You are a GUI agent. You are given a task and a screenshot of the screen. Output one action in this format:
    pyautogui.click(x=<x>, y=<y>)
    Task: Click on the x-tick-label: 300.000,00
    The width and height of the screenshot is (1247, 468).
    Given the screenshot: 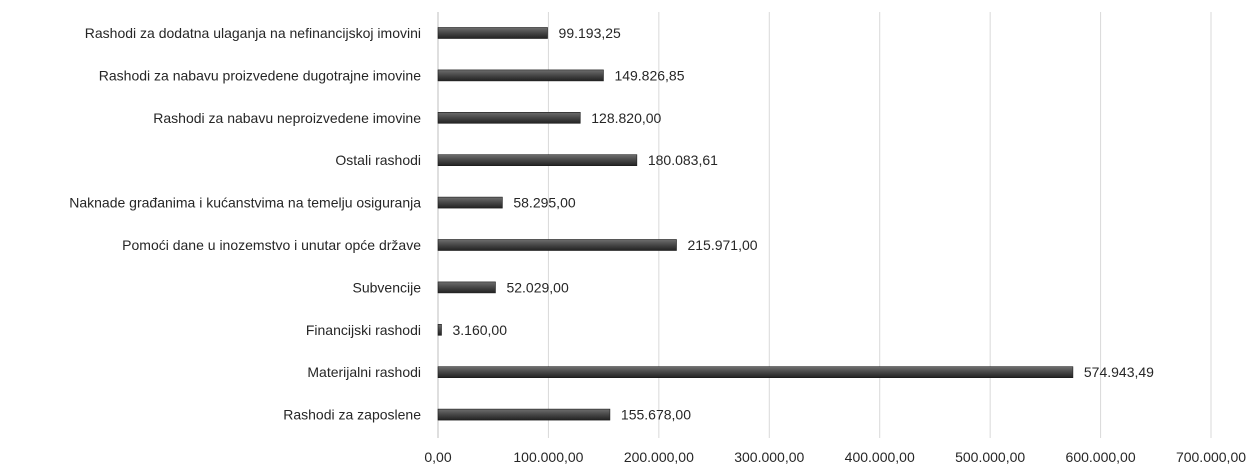 What is the action you would take?
    pyautogui.click(x=769, y=457)
    